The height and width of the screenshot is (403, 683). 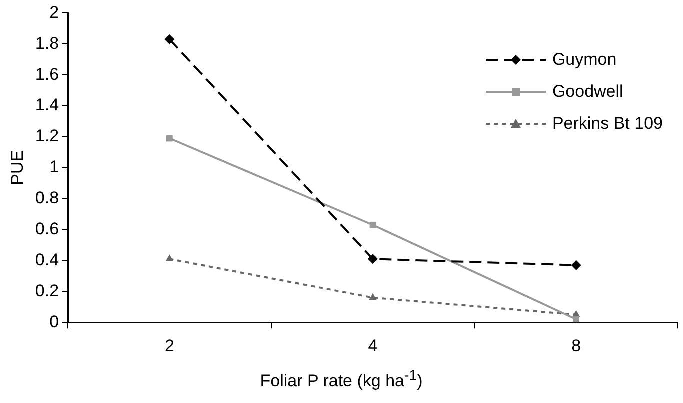 I want to click on y-axis-title: PUE, so click(x=17, y=168).